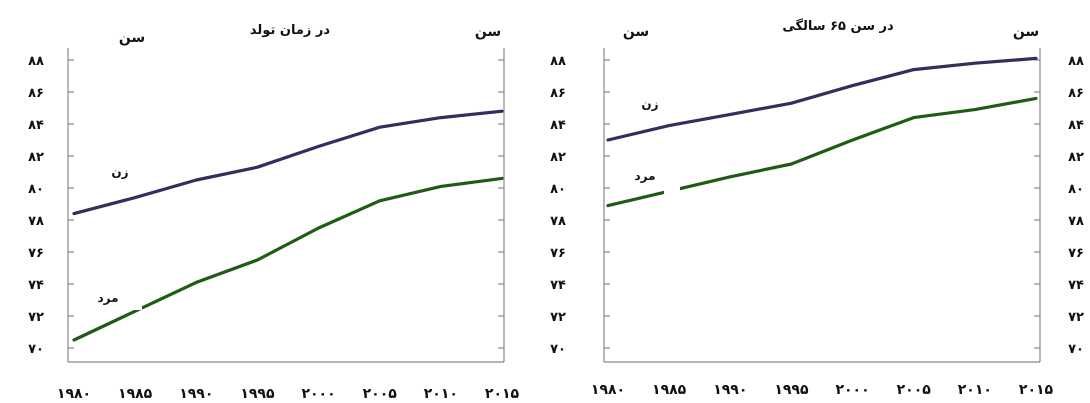 Image resolution: width=1090 pixels, height=403 pixels. Describe the element at coordinates (1076, 157) in the screenshot. I see `y-tick-label-right: ۸۲` at that location.